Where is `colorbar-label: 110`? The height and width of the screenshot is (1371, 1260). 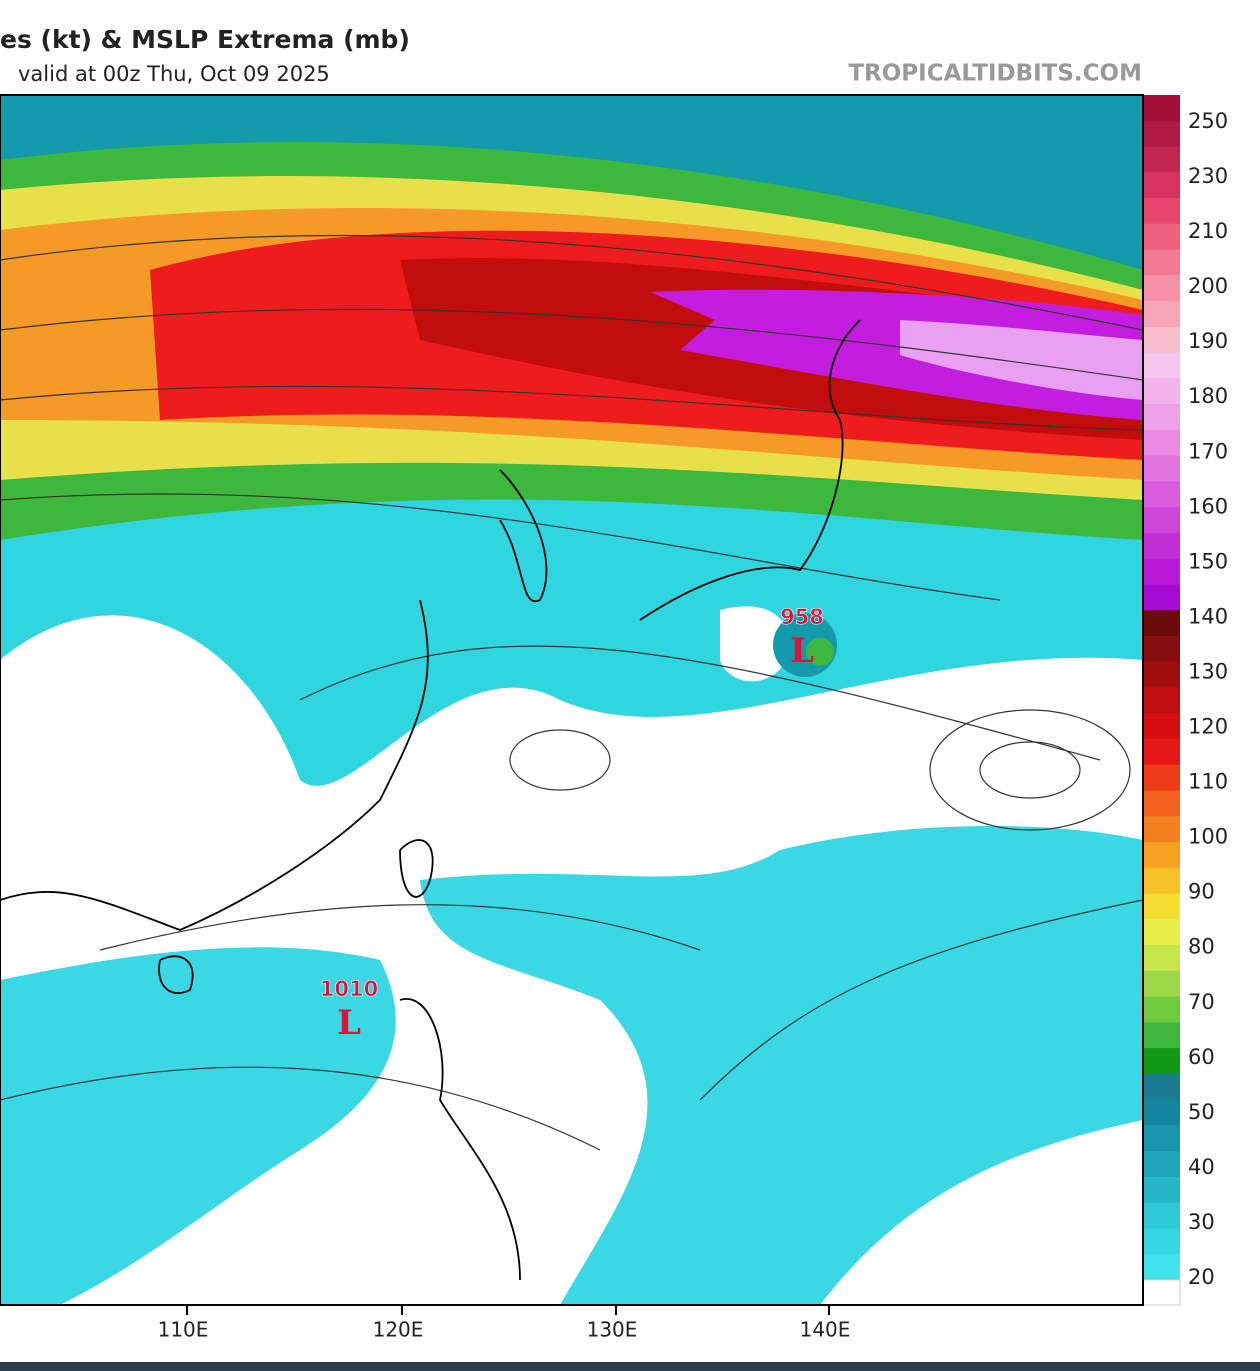 colorbar-label: 110 is located at coordinates (1208, 782).